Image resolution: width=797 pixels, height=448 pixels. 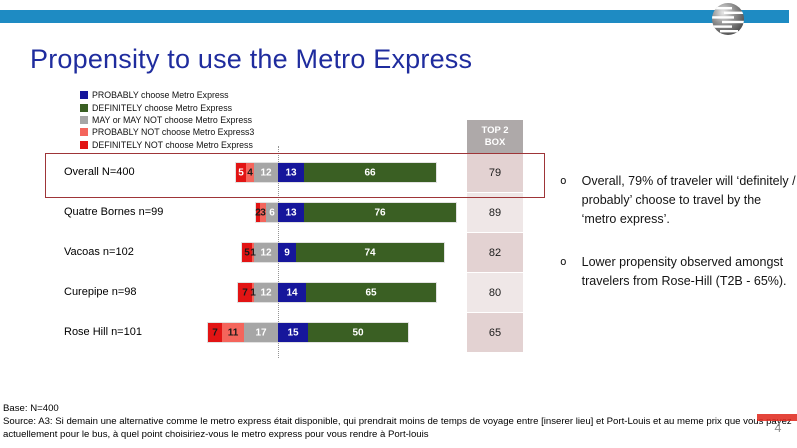 I want to click on bar-segment: 9, so click(x=287, y=252).